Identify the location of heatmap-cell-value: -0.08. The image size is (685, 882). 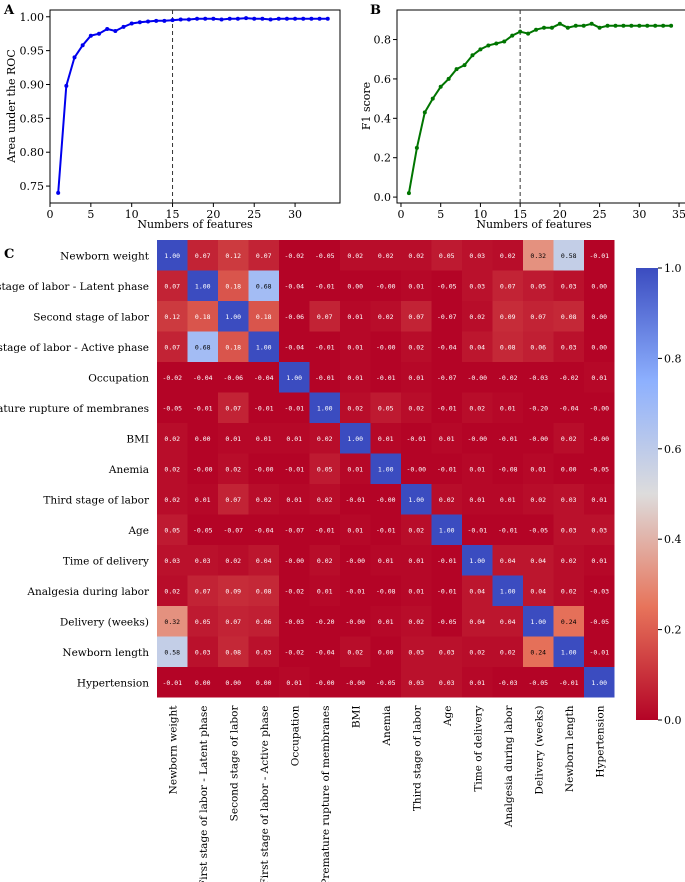
(508, 469).